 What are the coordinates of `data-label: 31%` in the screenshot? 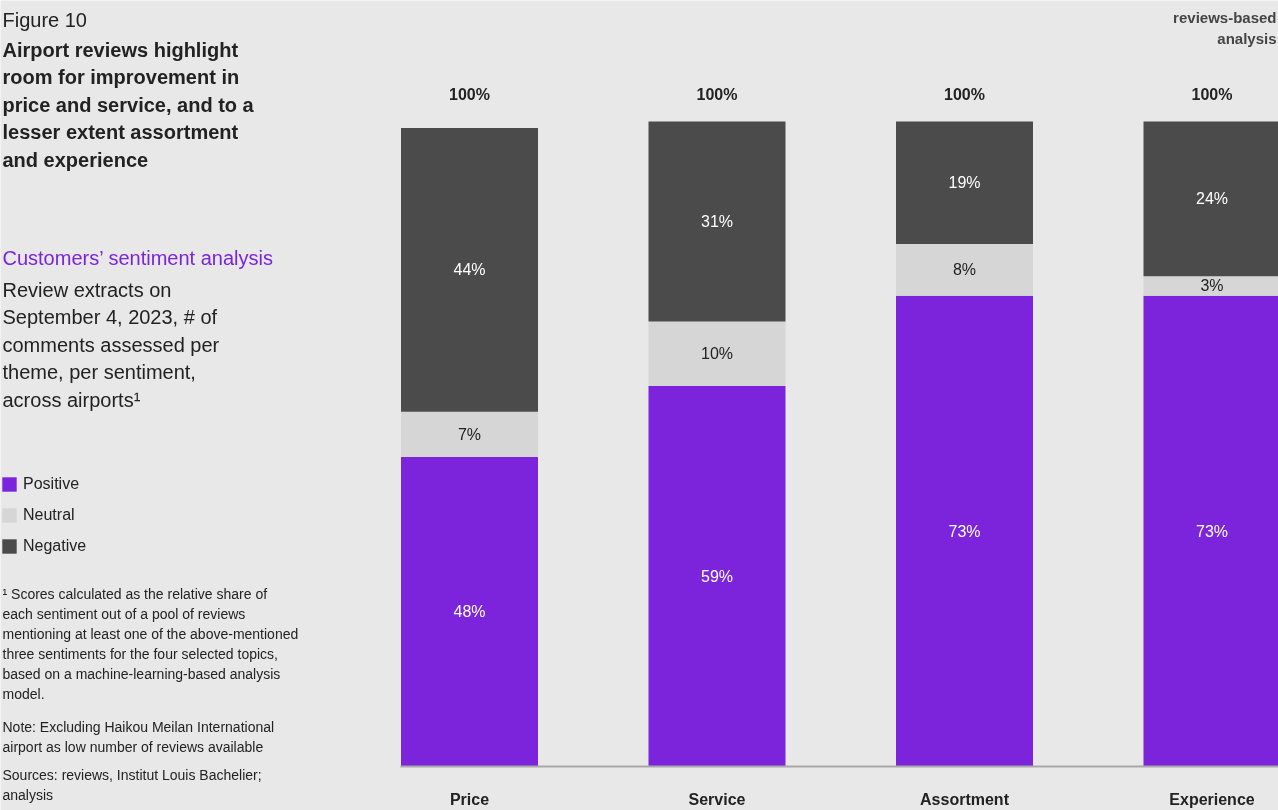 It's located at (717, 221).